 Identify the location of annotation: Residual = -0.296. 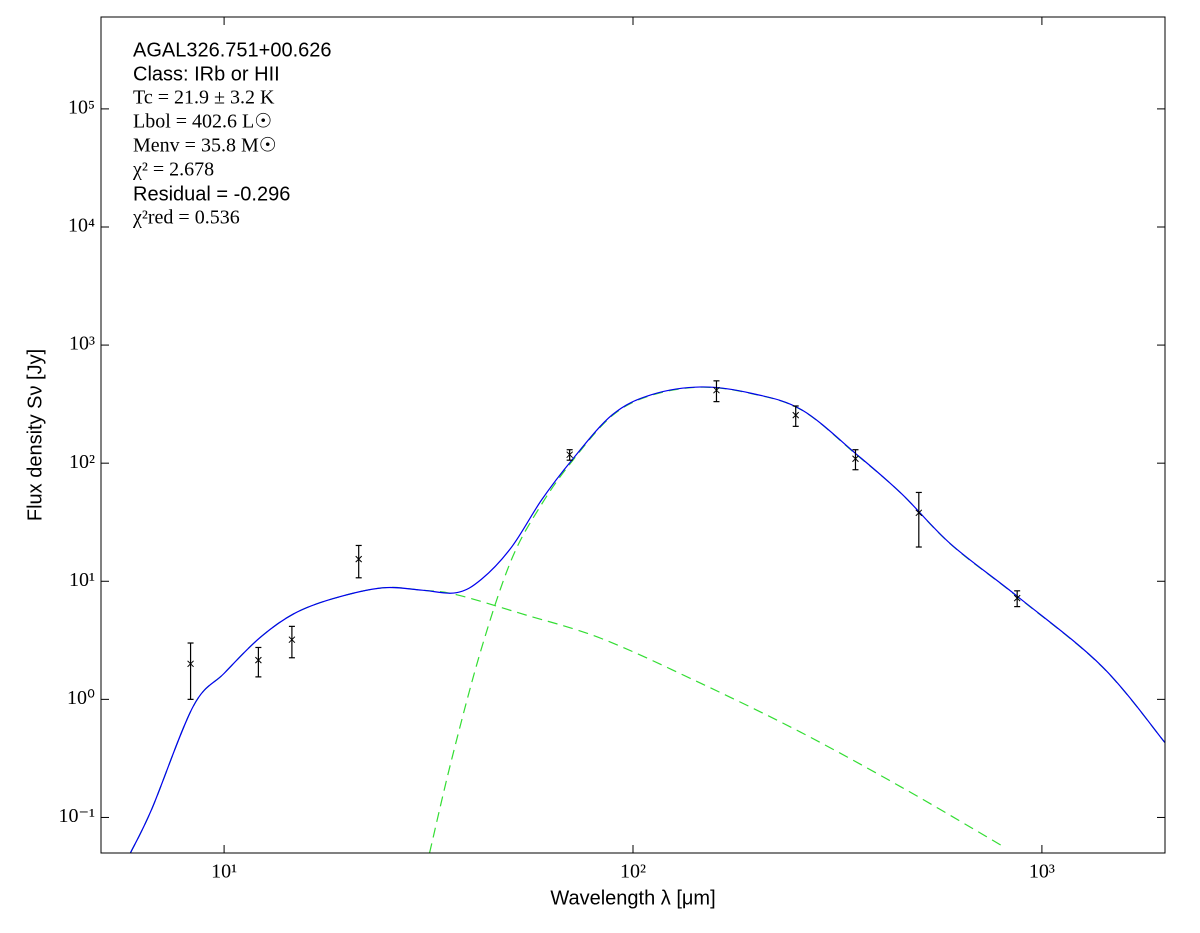
(211, 194).